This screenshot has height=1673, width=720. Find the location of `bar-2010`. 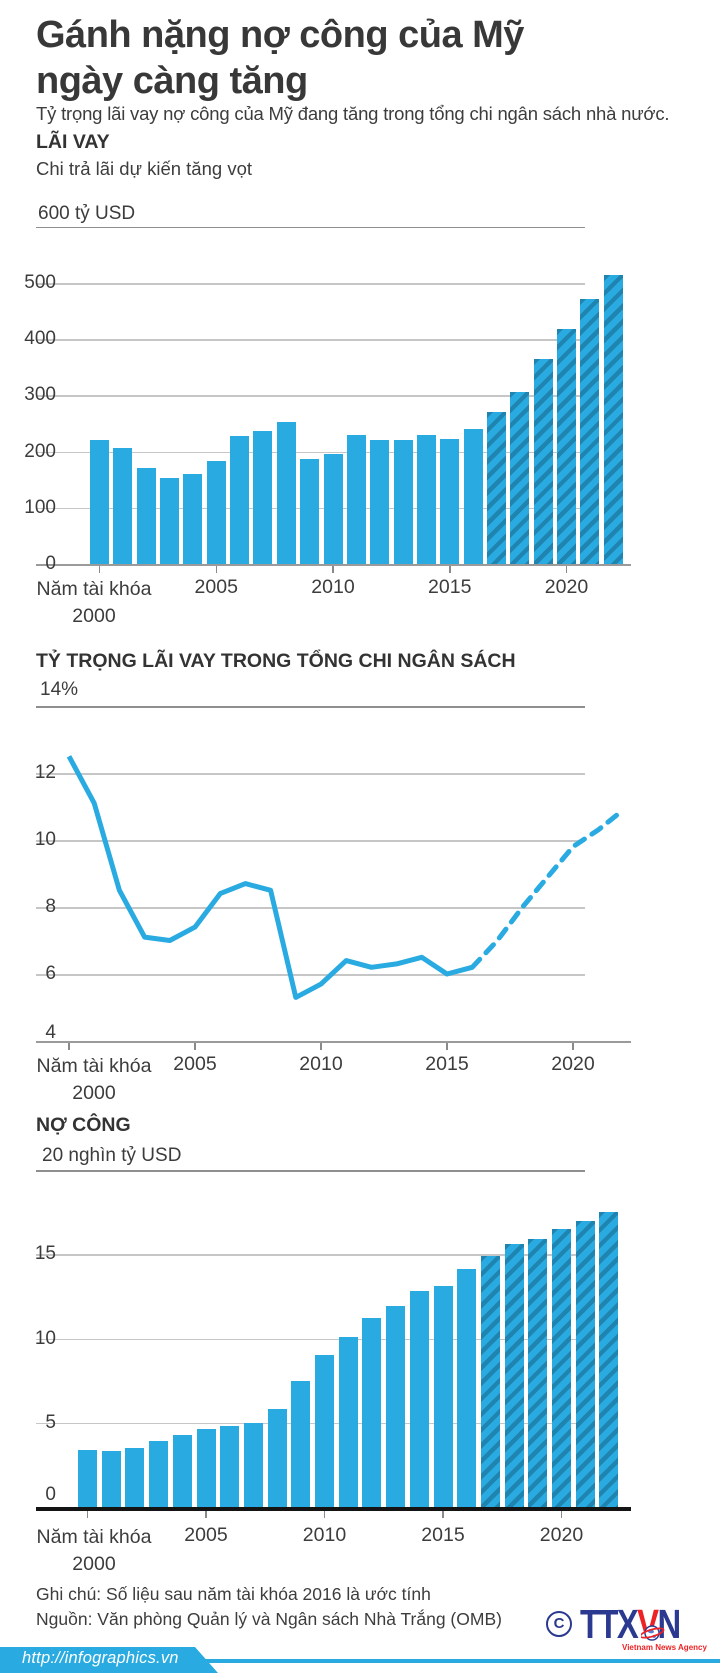

bar-2010 is located at coordinates (324, 1431).